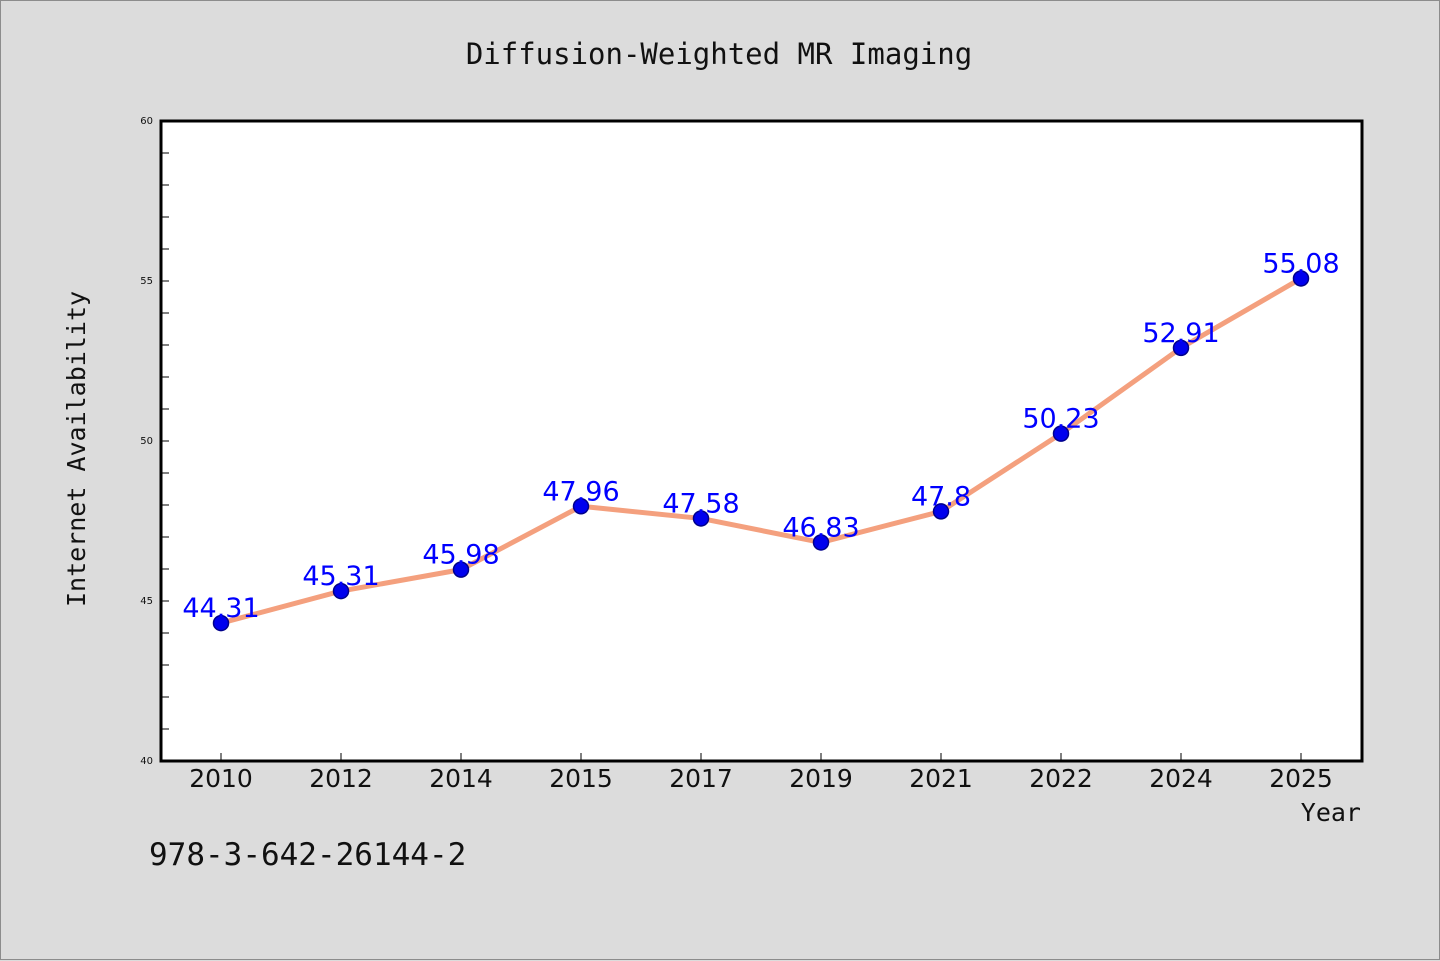 Image resolution: width=1440 pixels, height=961 pixels. What do you see at coordinates (146, 121) in the screenshot?
I see `y-tick-label: 60` at bounding box center [146, 121].